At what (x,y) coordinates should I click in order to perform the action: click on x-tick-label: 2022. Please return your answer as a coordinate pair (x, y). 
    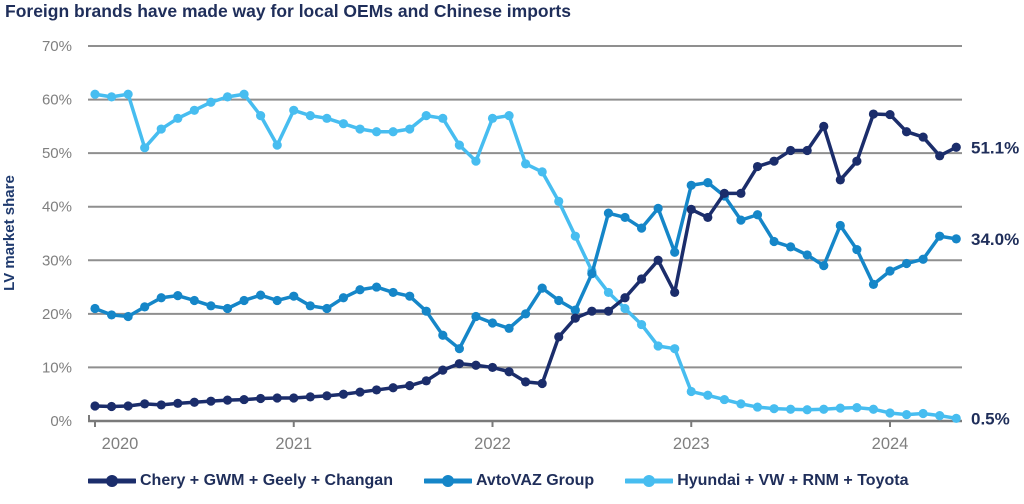
    Looking at the image, I should click on (492, 444).